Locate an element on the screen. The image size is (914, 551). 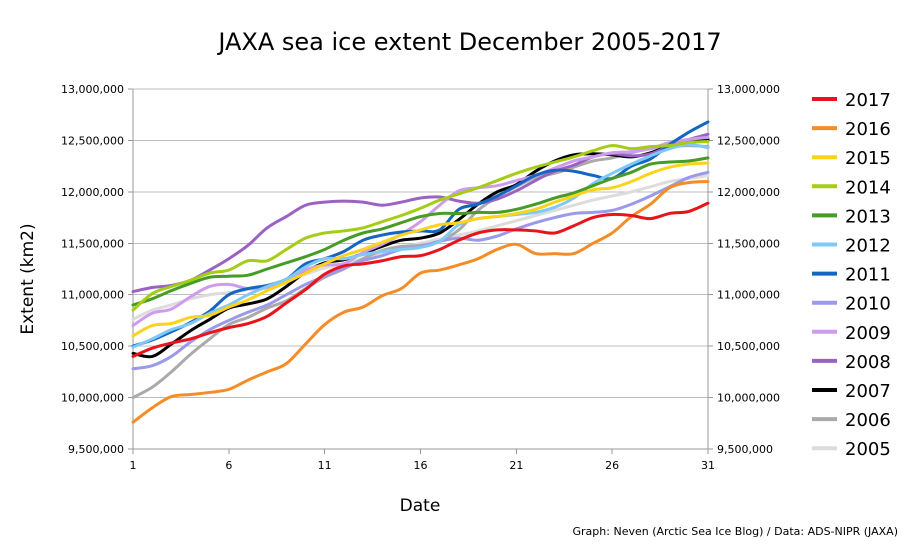
legend-item-2005: 2005 is located at coordinates (851, 449).